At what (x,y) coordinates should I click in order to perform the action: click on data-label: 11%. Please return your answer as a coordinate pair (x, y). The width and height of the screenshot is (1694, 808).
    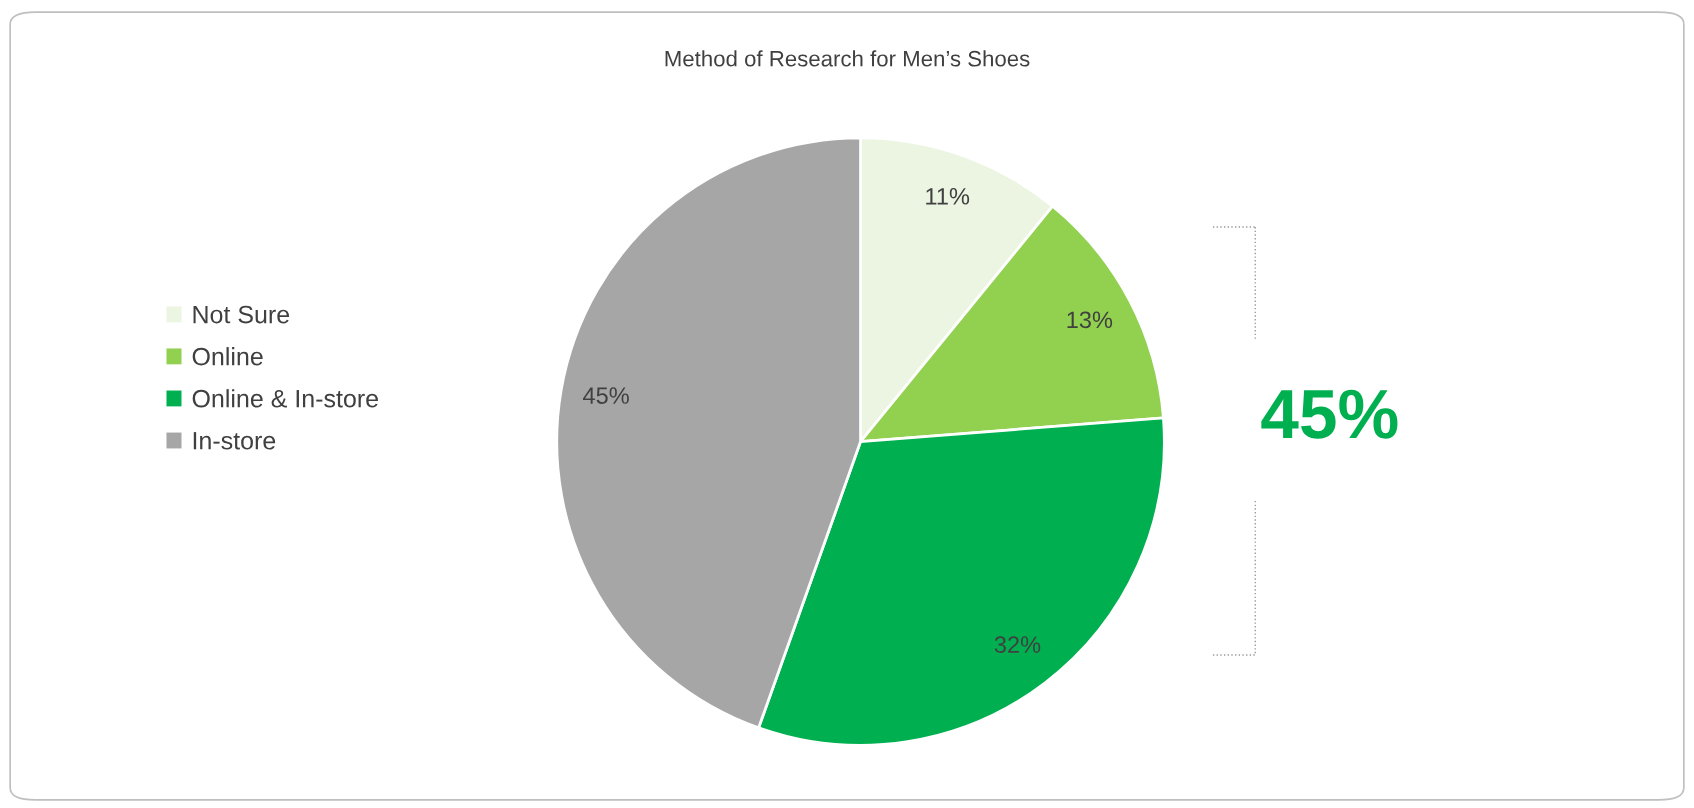
    Looking at the image, I should click on (948, 196).